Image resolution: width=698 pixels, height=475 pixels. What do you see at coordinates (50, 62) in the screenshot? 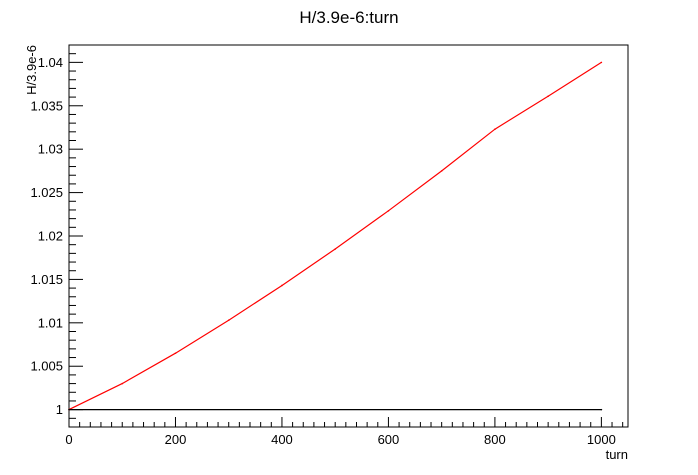
I see `y-tick-label: 1.04` at bounding box center [50, 62].